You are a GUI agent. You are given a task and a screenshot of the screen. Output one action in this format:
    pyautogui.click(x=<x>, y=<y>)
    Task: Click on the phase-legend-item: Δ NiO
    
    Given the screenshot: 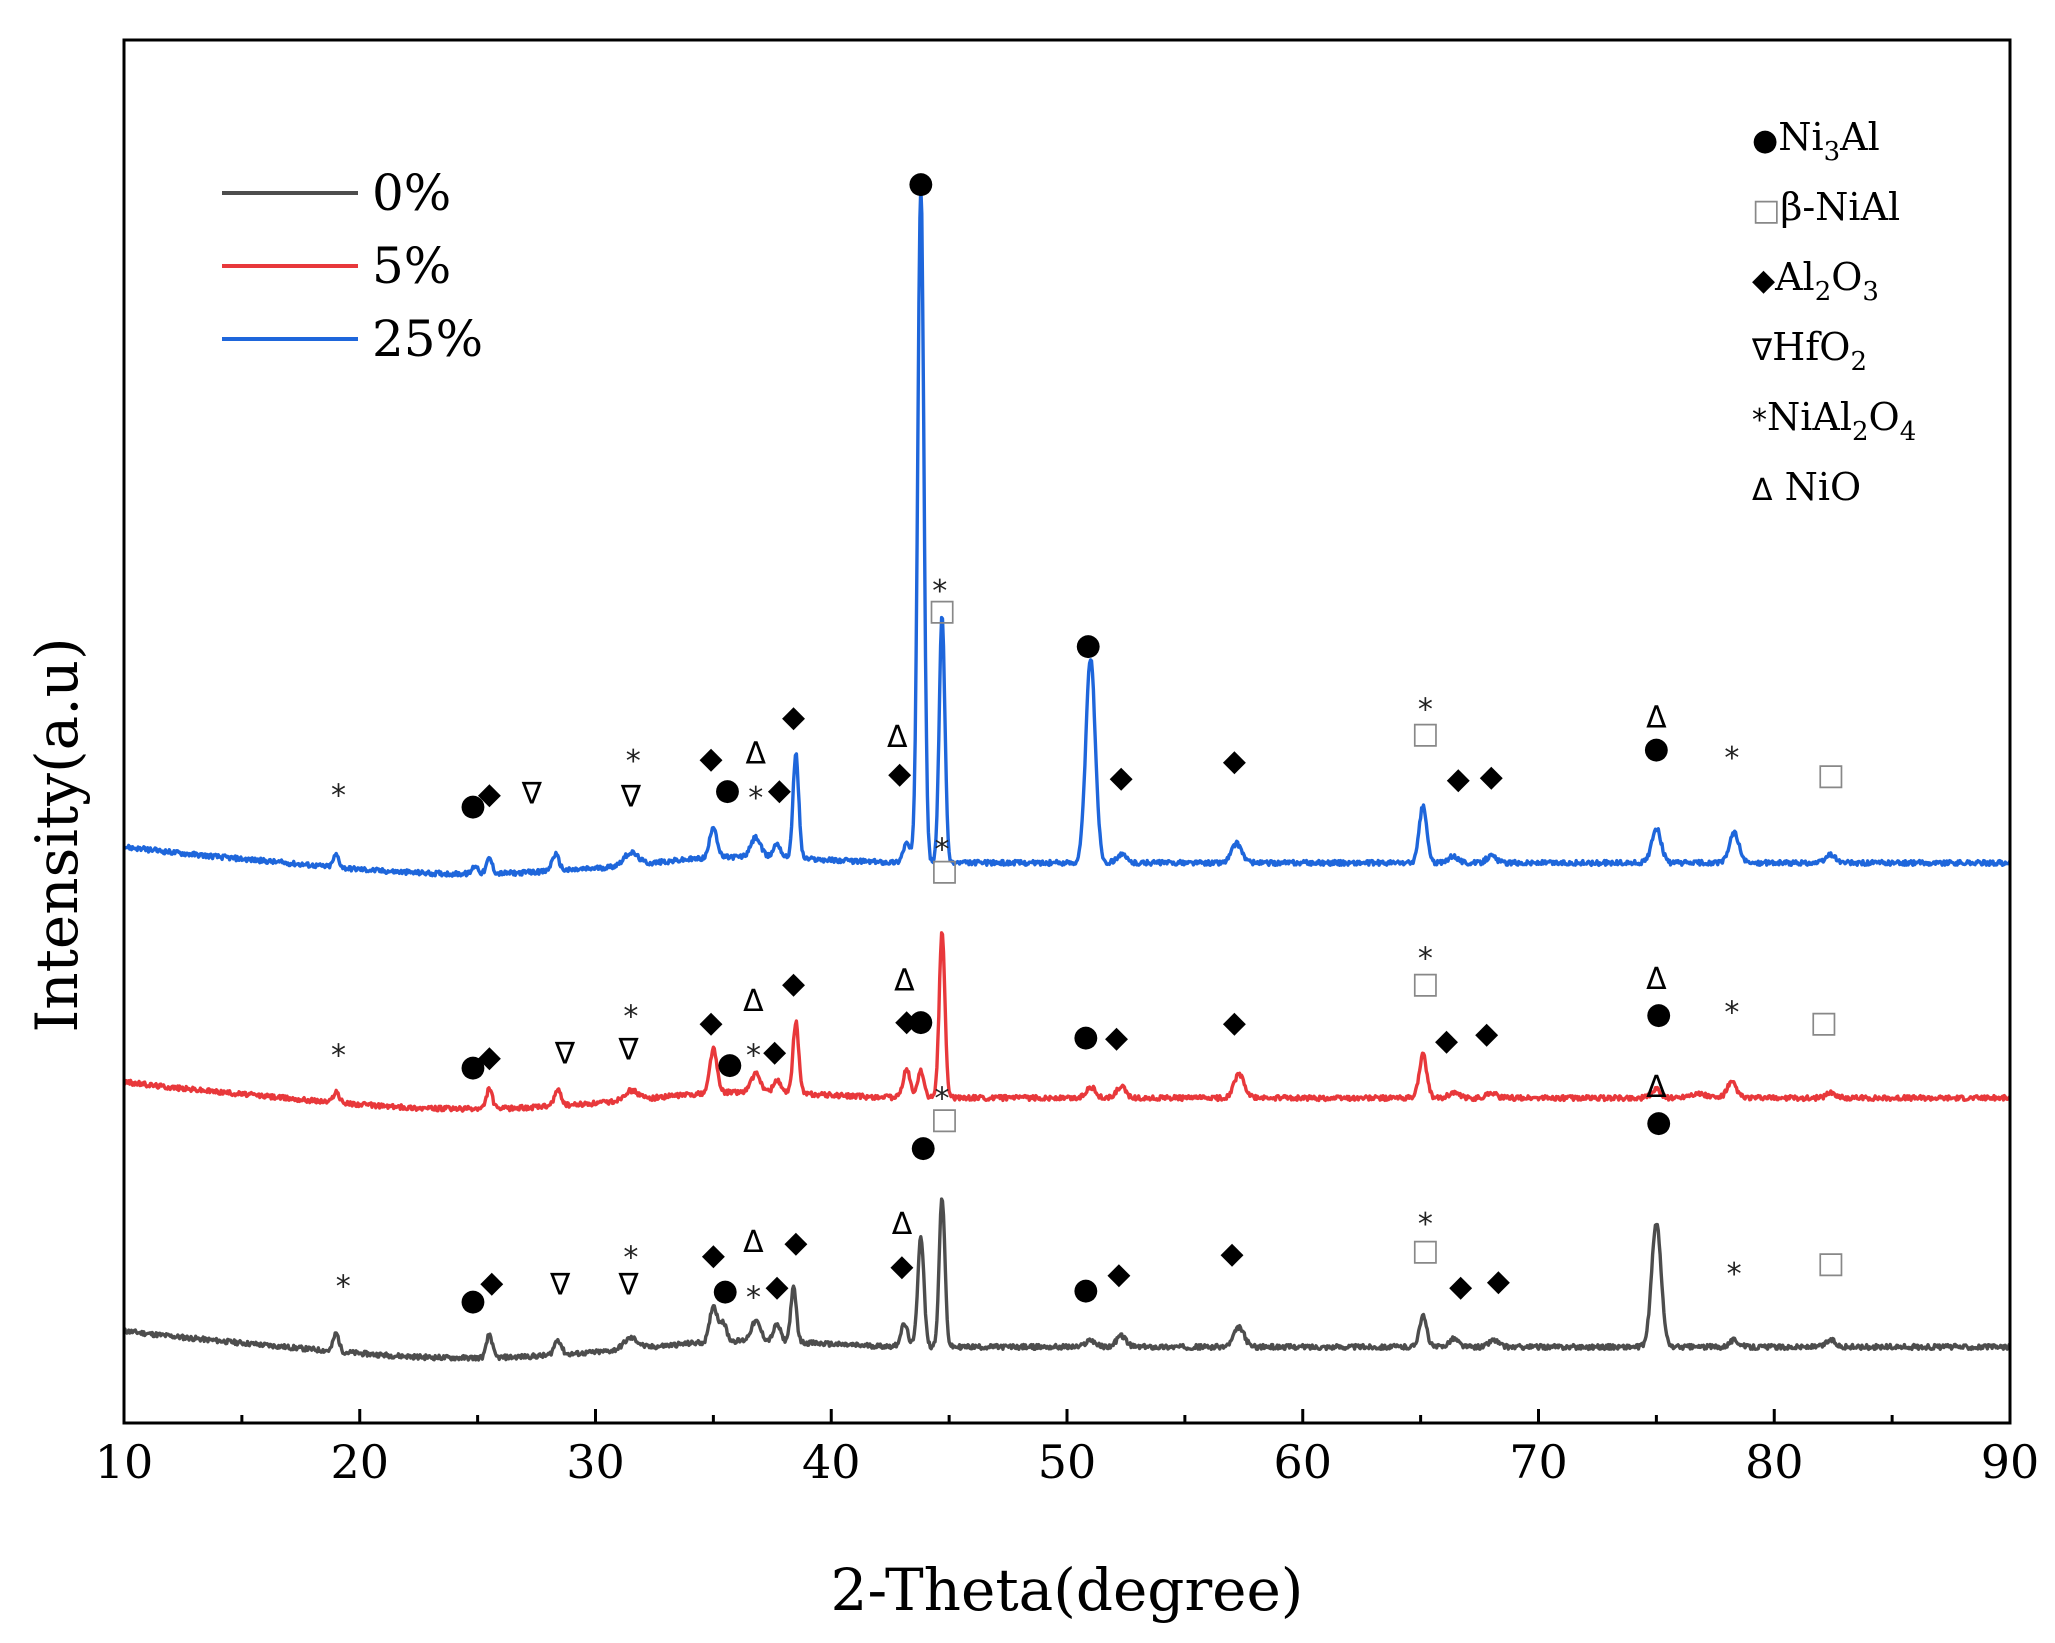 What is the action you would take?
    pyautogui.click(x=1806, y=487)
    